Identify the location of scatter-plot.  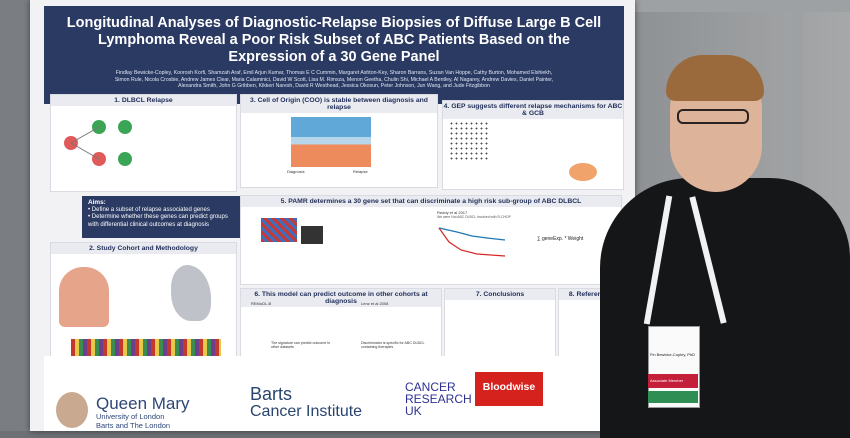
(469, 141).